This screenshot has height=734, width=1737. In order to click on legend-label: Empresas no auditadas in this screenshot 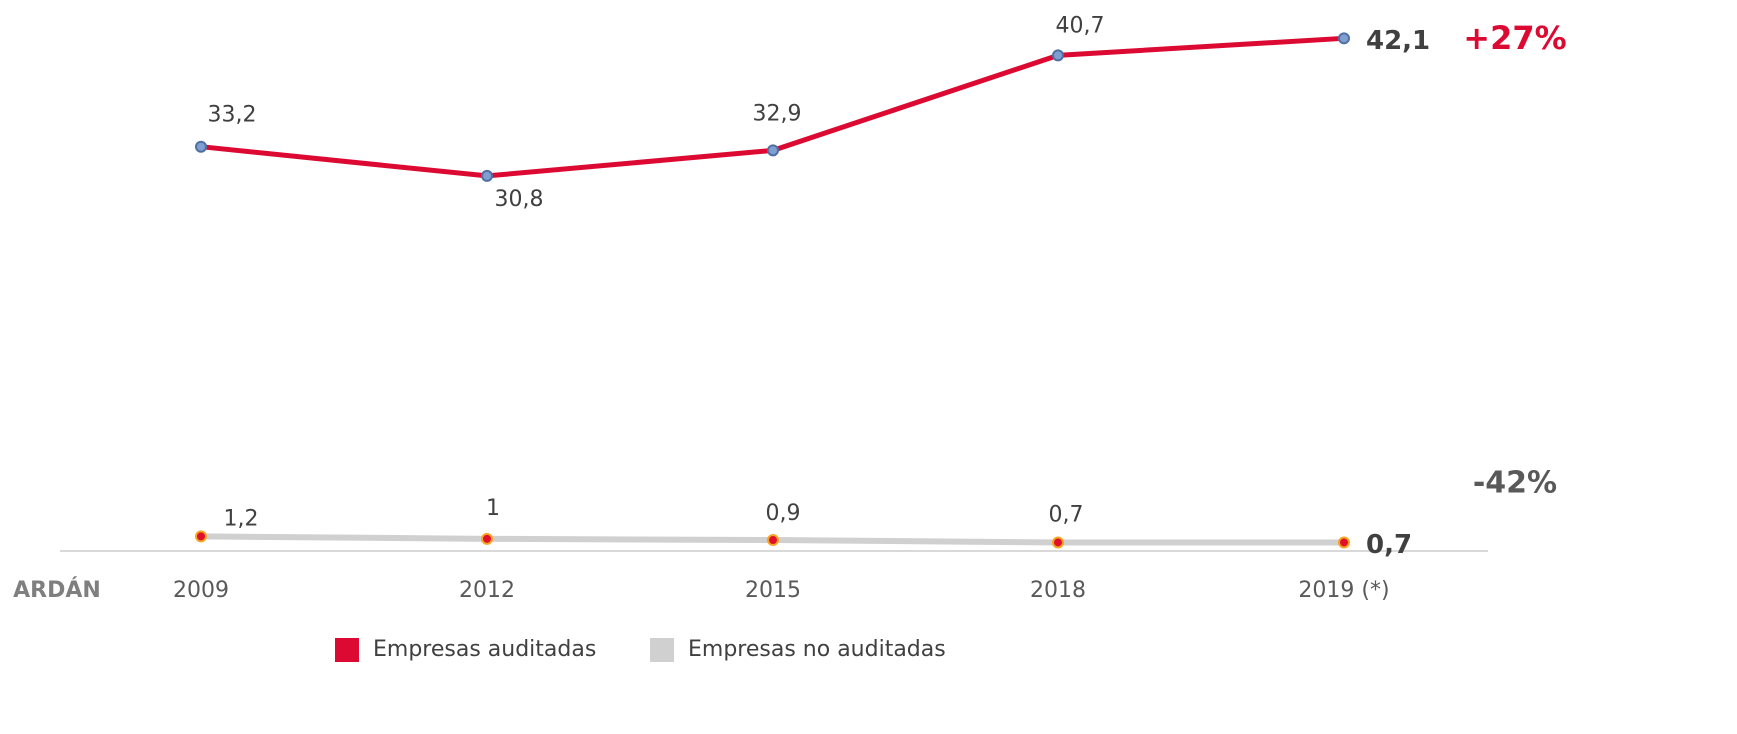, I will do `click(817, 649)`.